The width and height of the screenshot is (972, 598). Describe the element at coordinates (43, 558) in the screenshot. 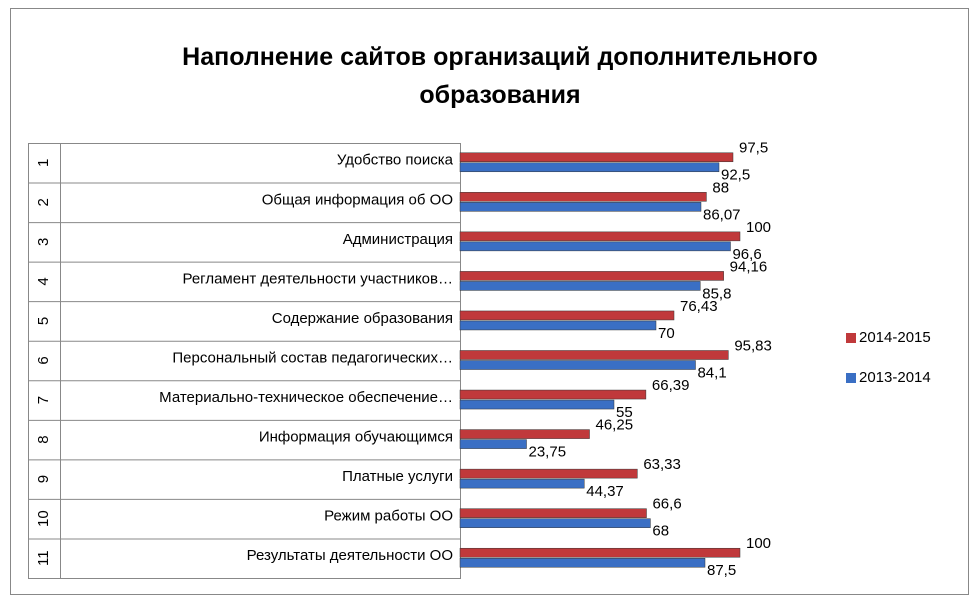

I see `category-number: 11` at that location.